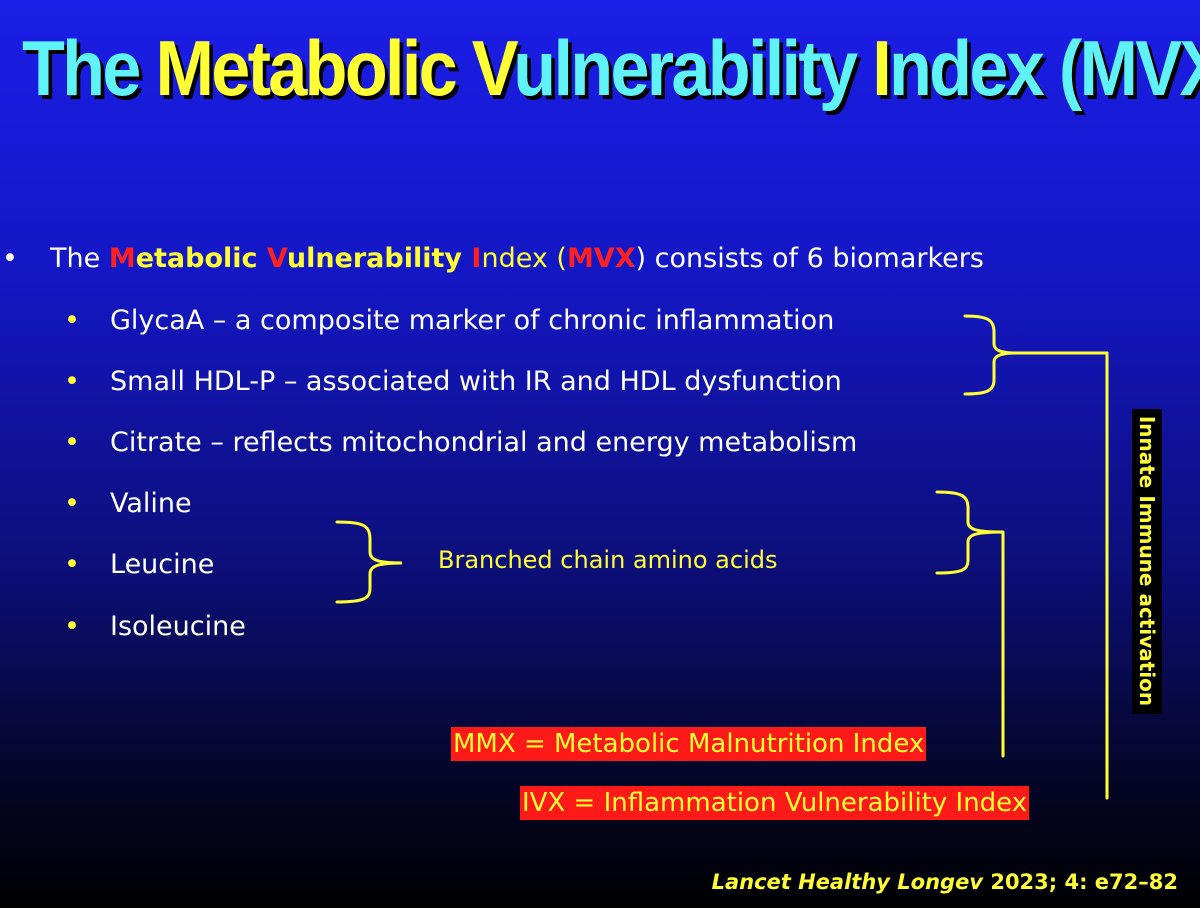 This screenshot has width=1200, height=908. Describe the element at coordinates (969, 532) in the screenshot. I see `amino-acid-brace` at that location.